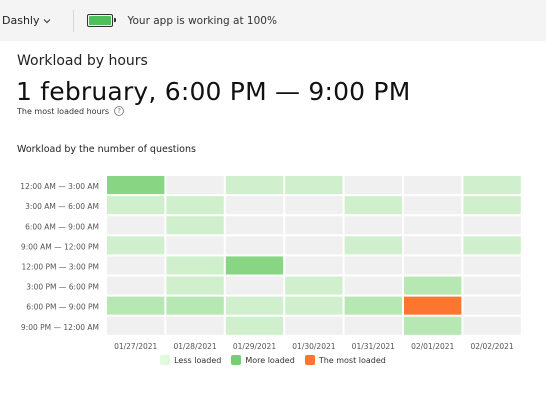  Describe the element at coordinates (62, 226) in the screenshot. I see `row-label: 6:00 AM — 9:00 AM` at that location.